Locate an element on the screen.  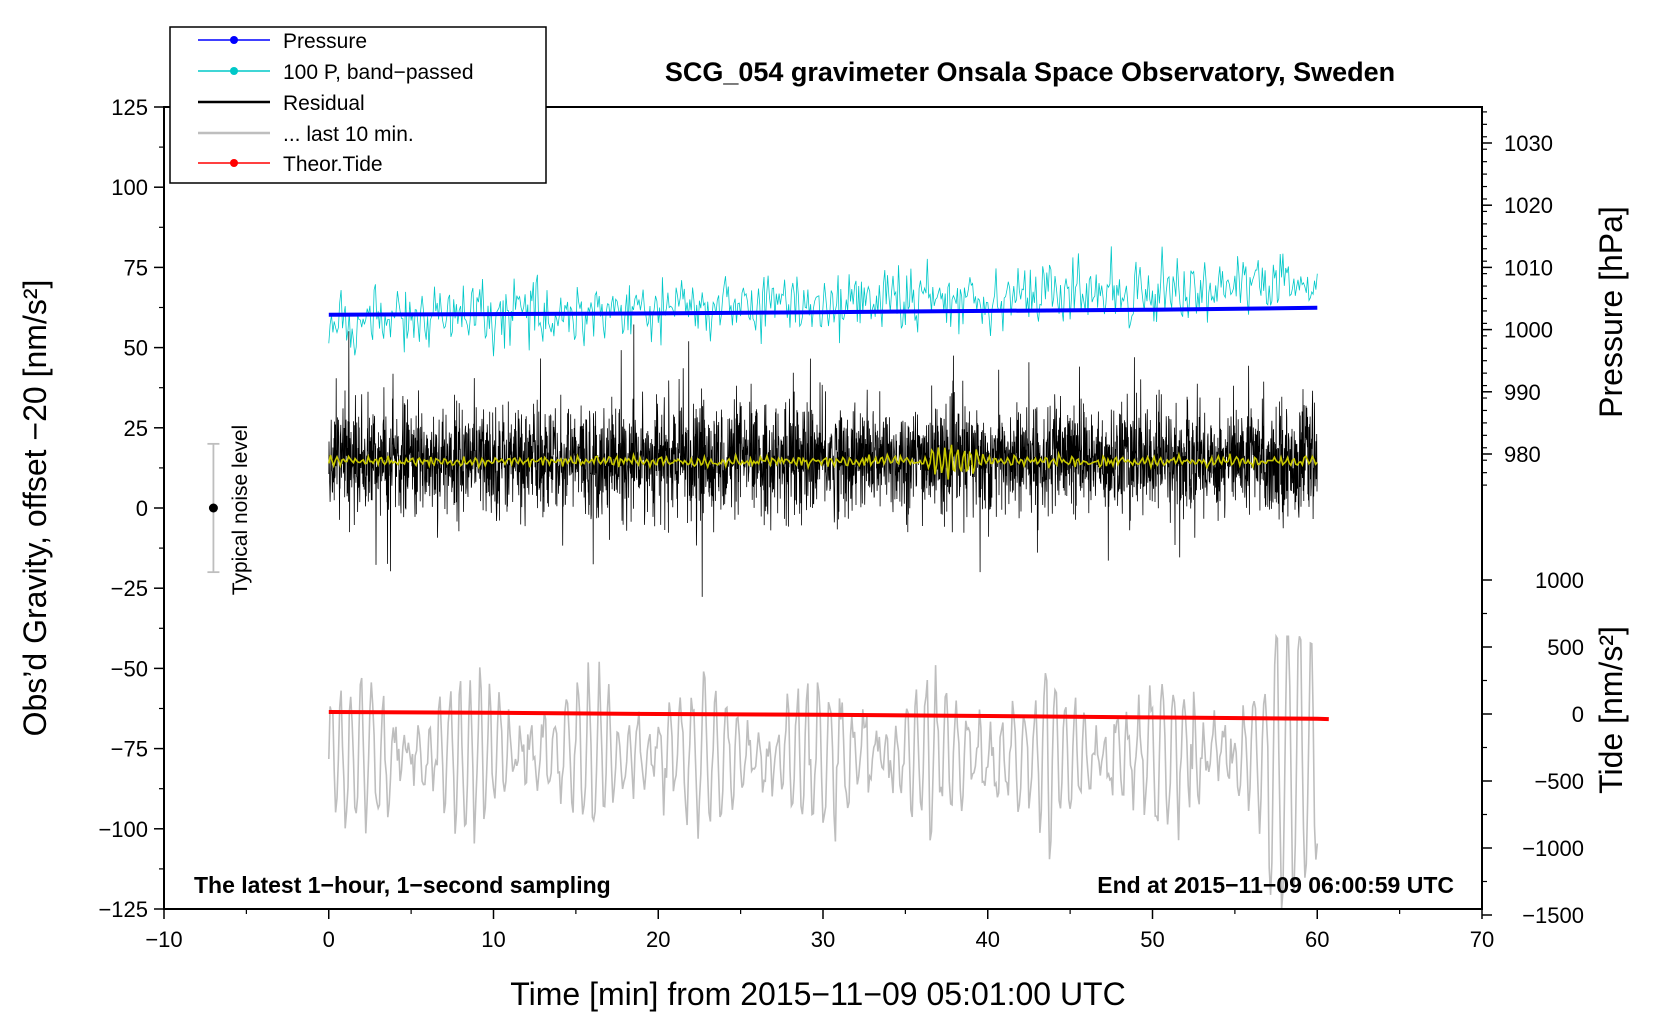
y-tick-label-left: 75 is located at coordinates (136, 267).